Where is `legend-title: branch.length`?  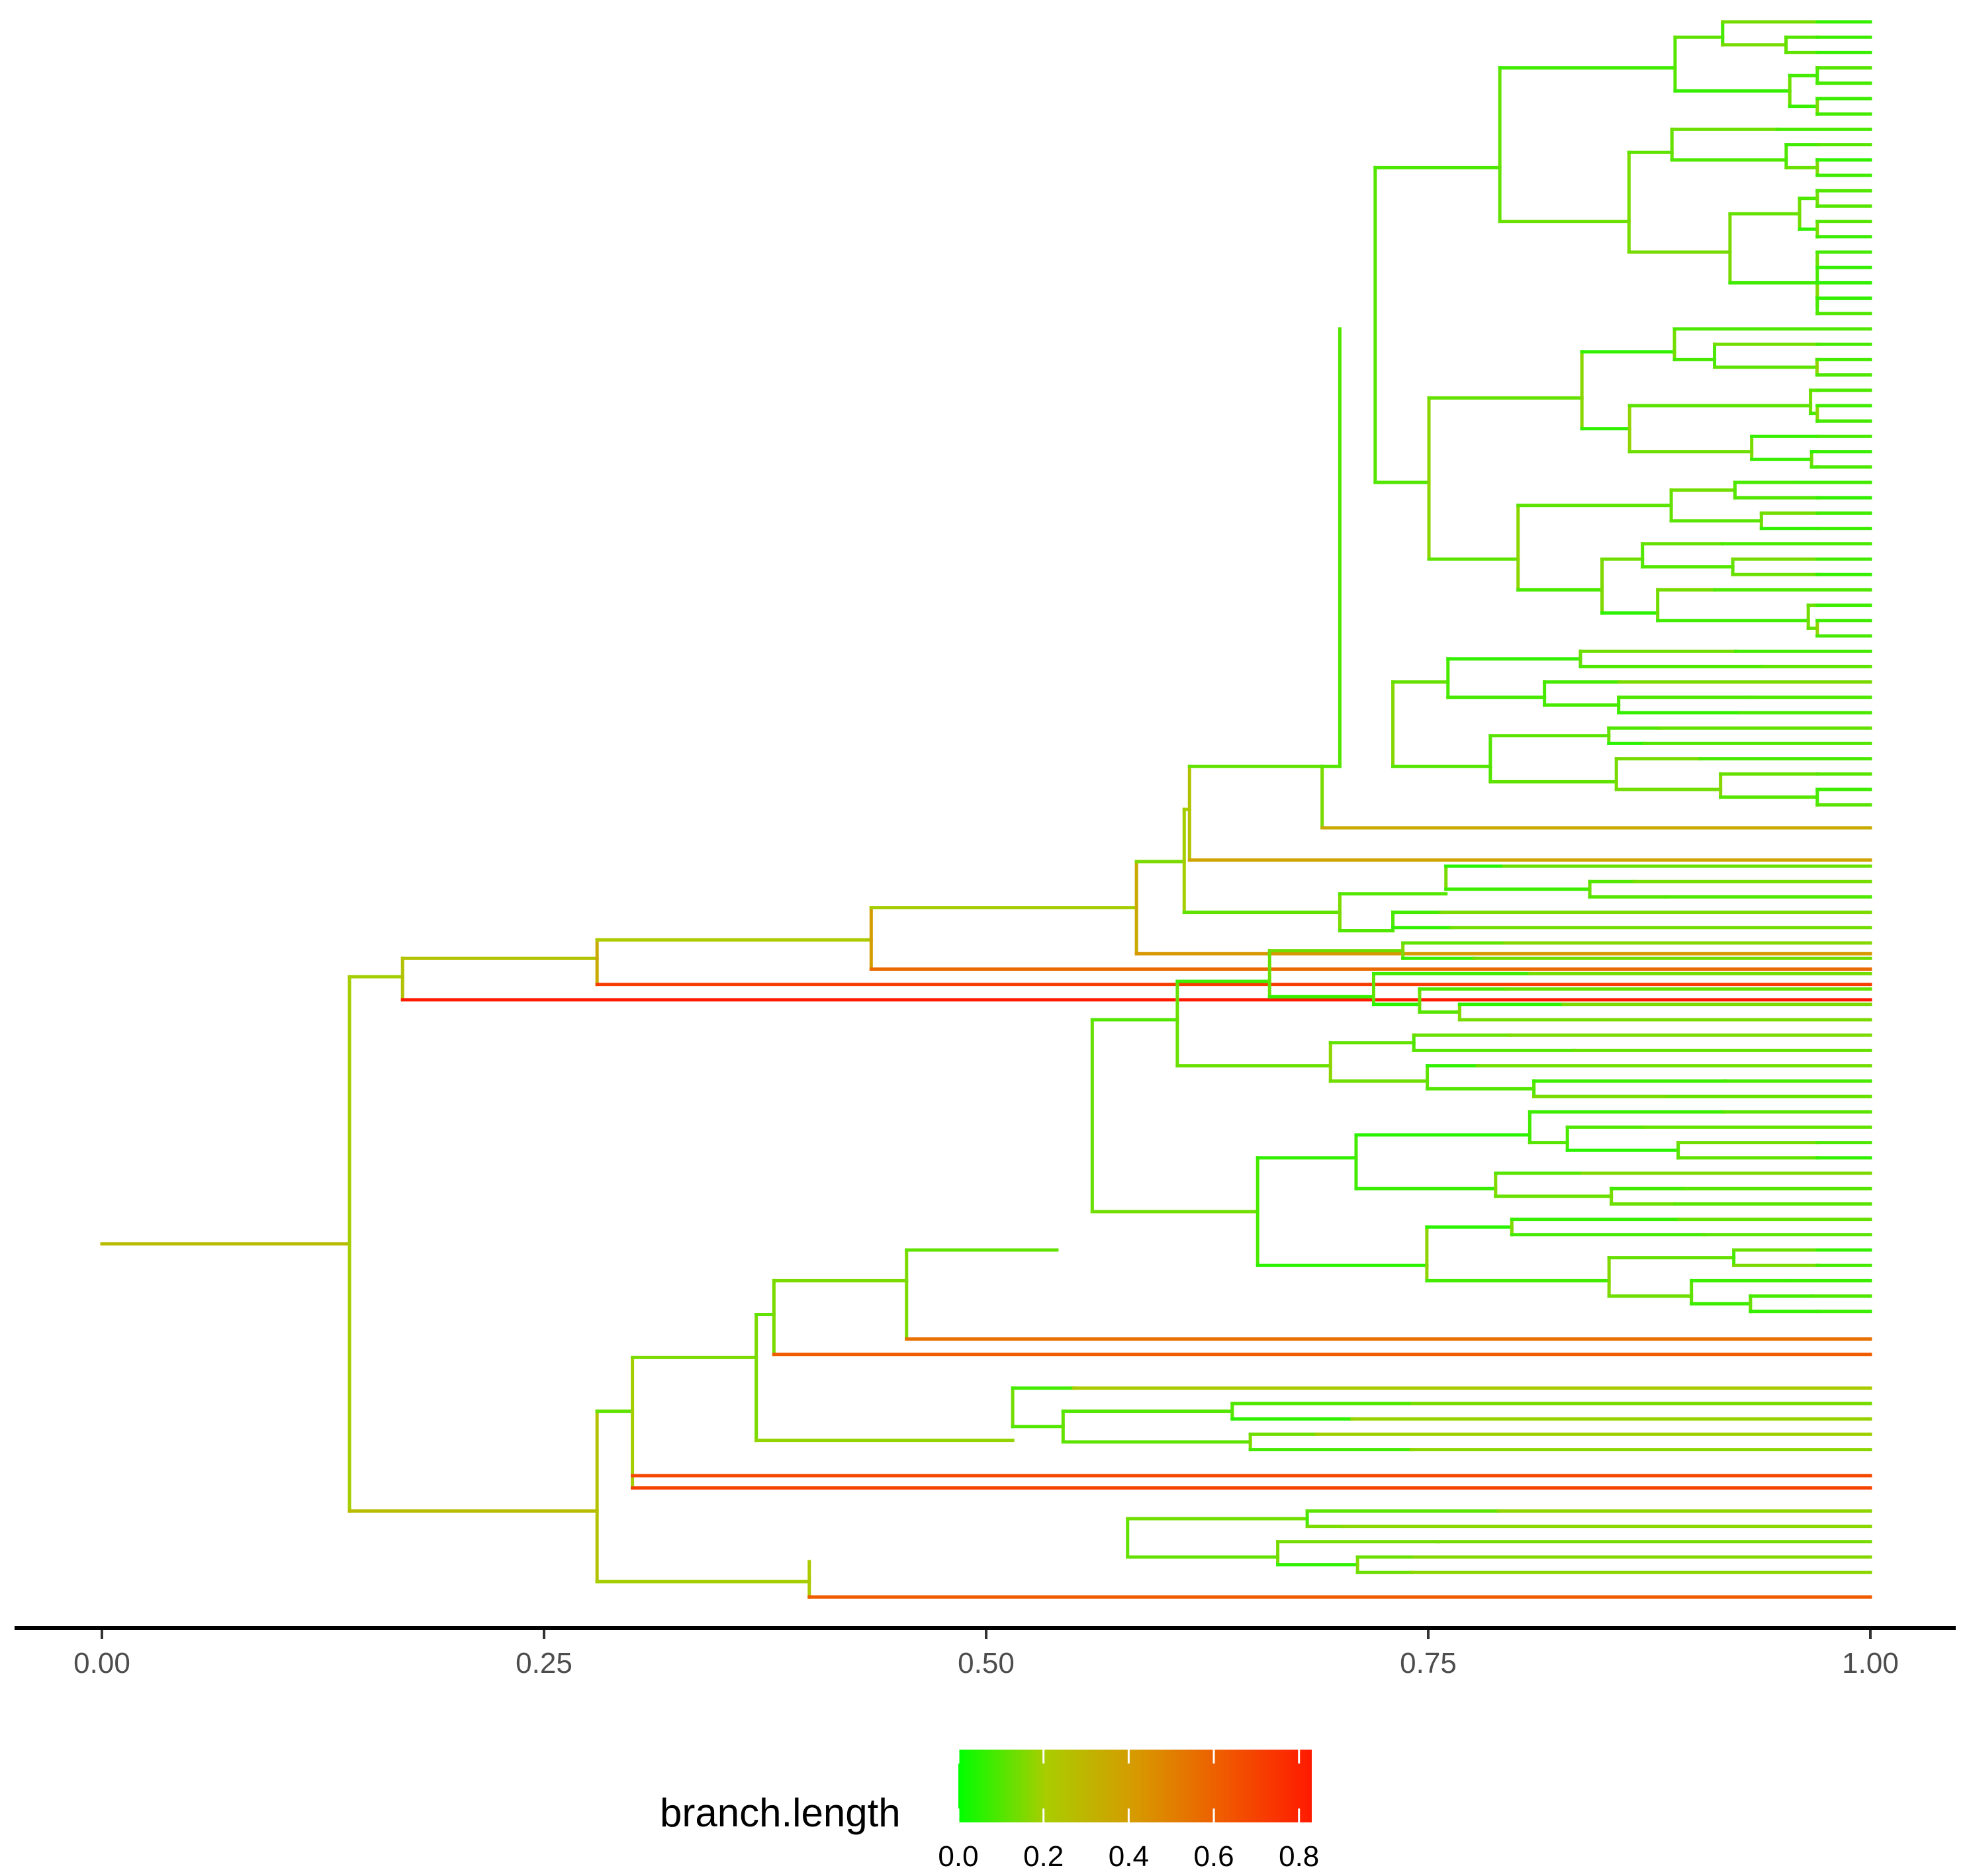
legend-title: branch.length is located at coordinates (780, 1813).